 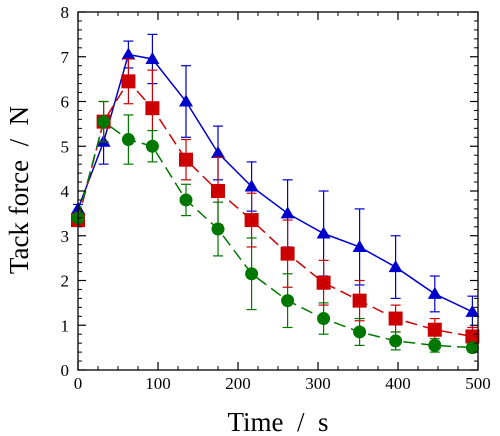 What do you see at coordinates (65, 281) in the screenshot?
I see `y-tick-label: 2` at bounding box center [65, 281].